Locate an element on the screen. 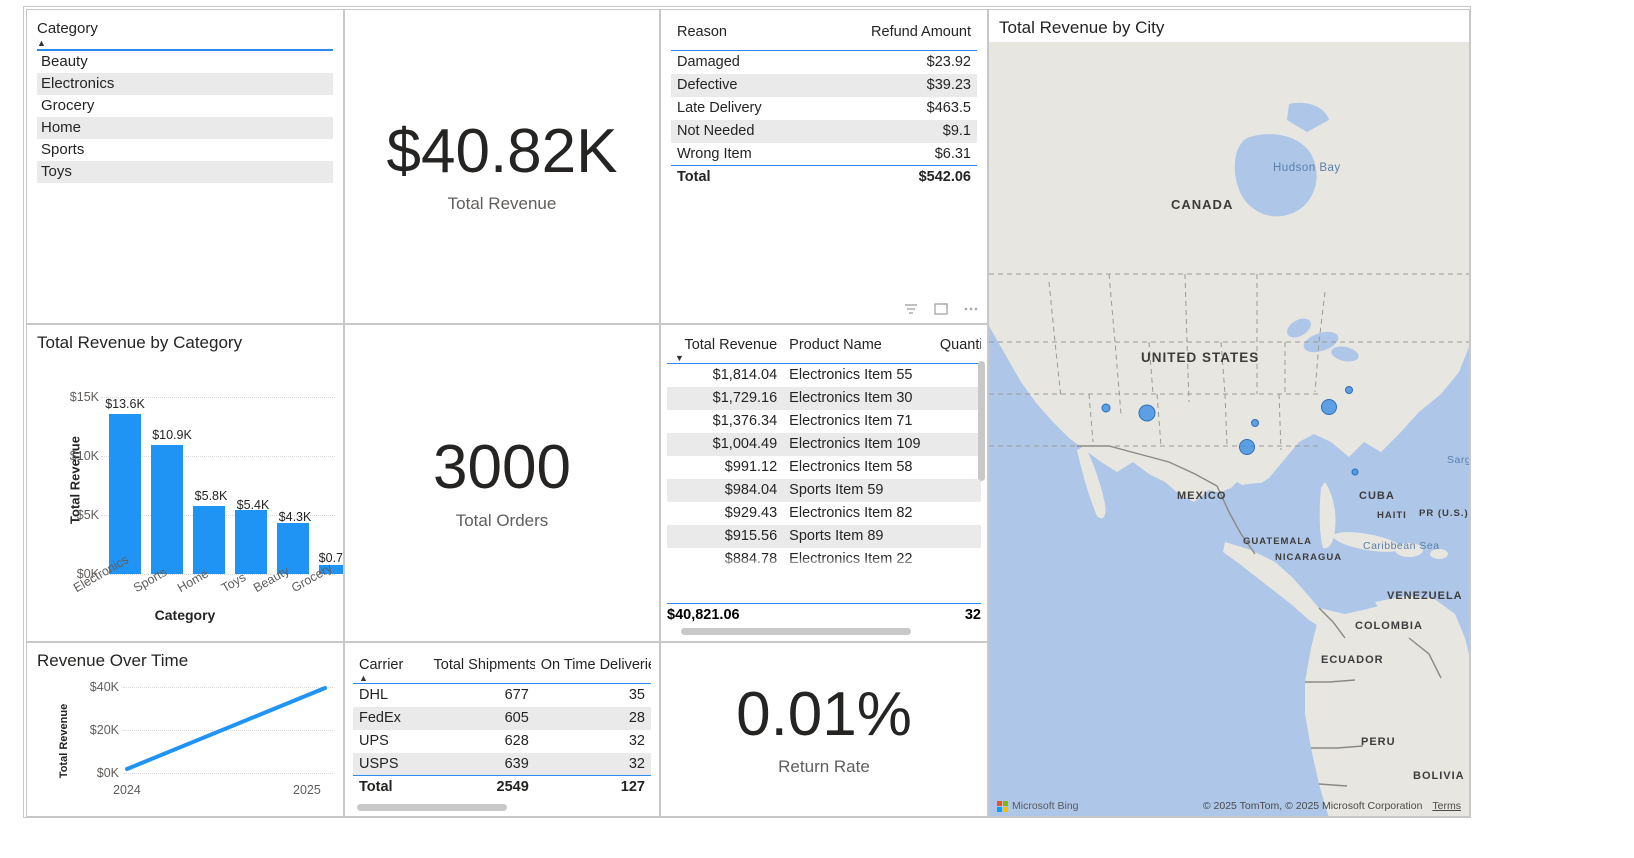 The width and height of the screenshot is (1634, 858). cell-revenue: $991.12 is located at coordinates (751, 467).